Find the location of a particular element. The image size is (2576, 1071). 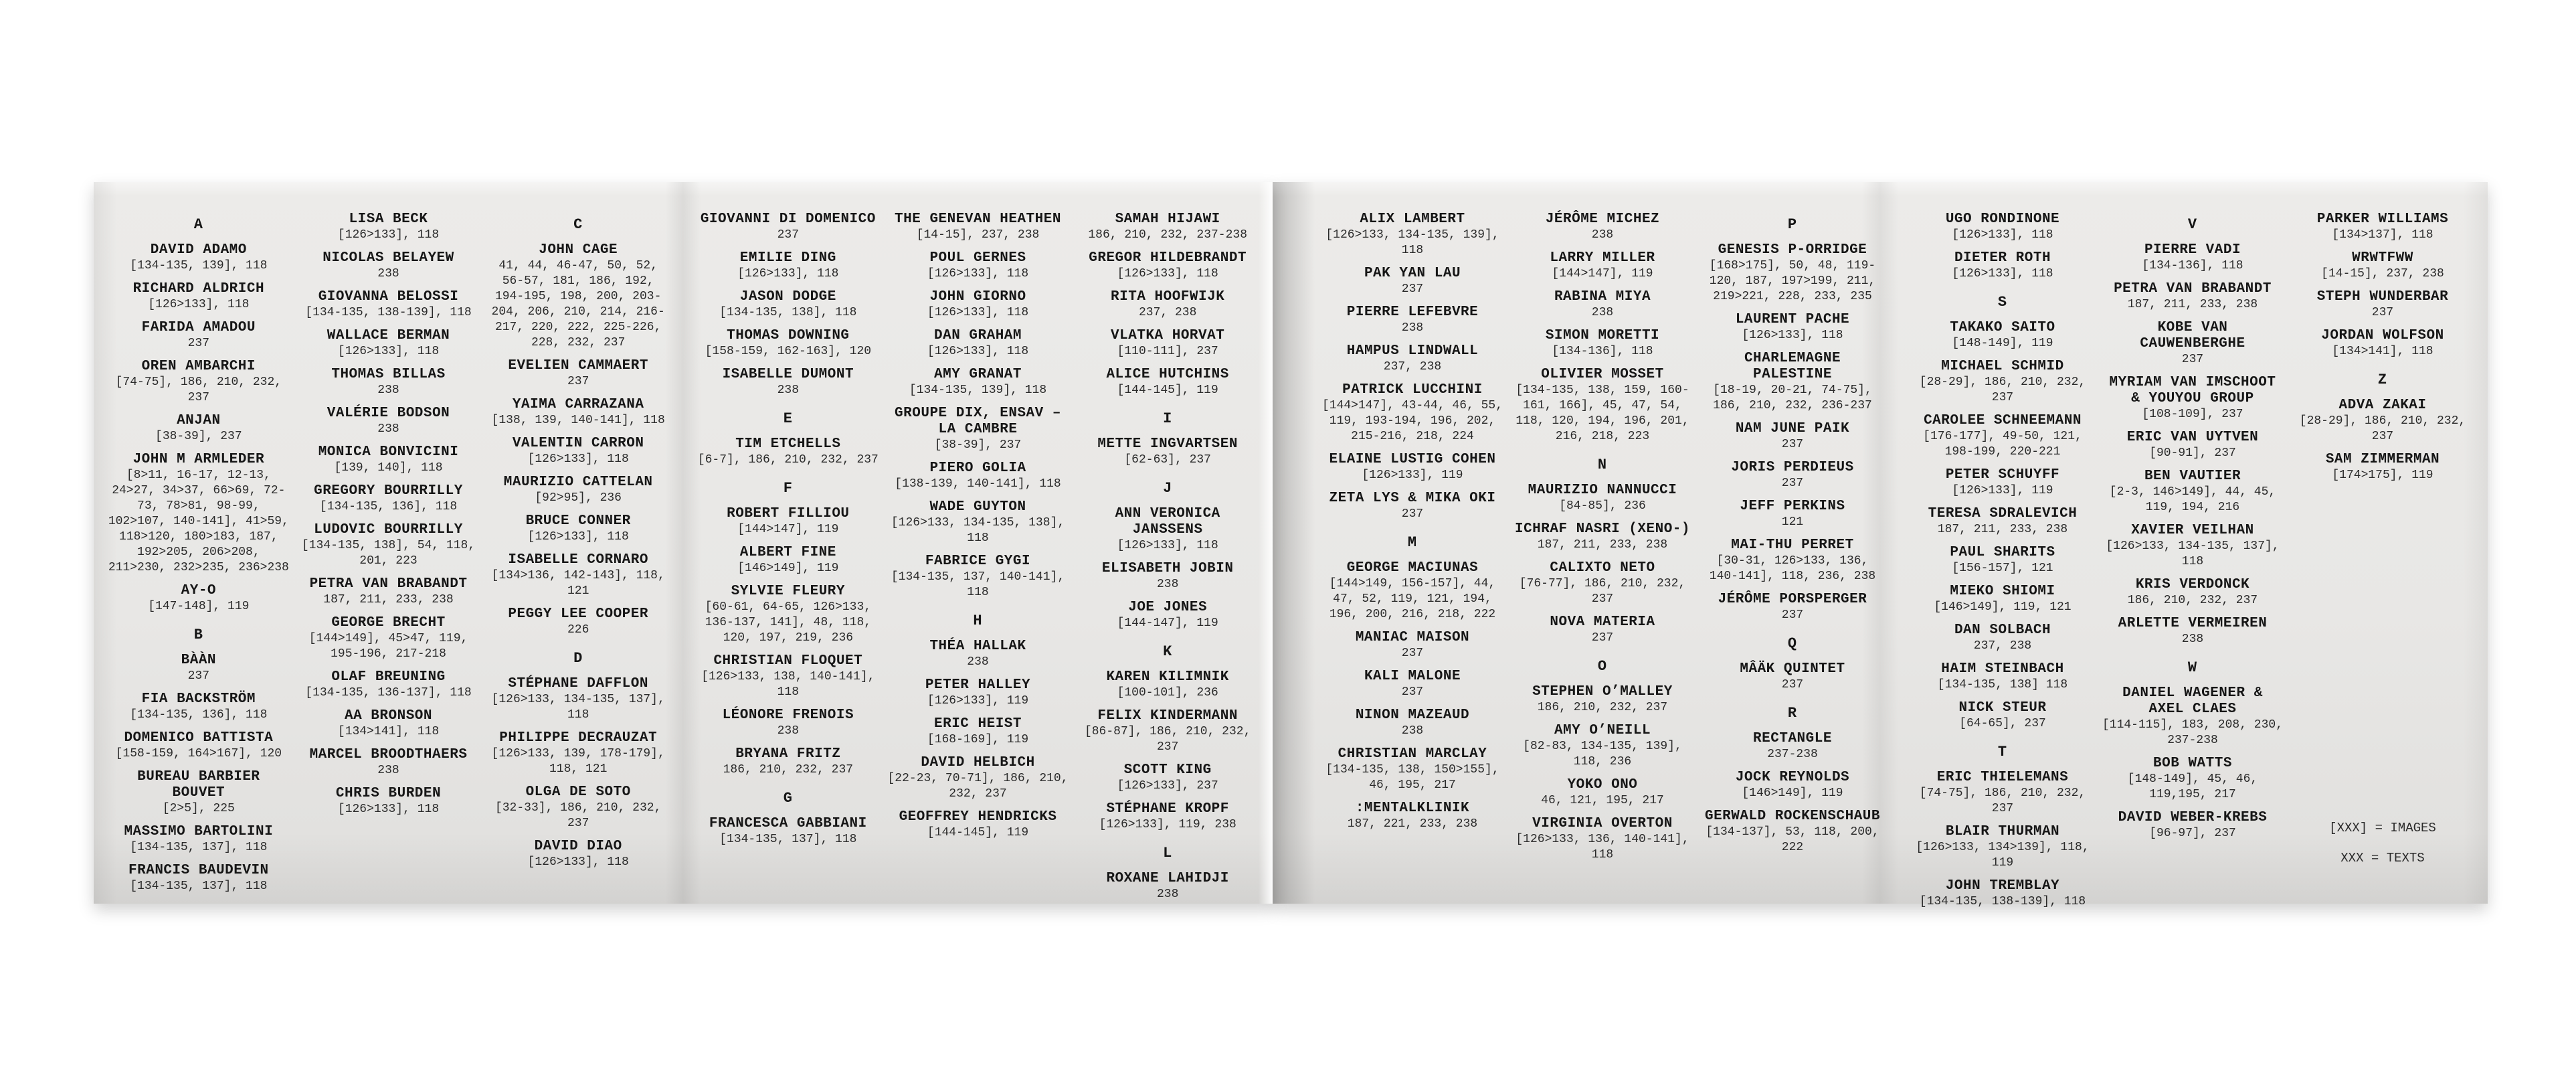

artist-name: LARRY MILLER is located at coordinates (1603, 258).